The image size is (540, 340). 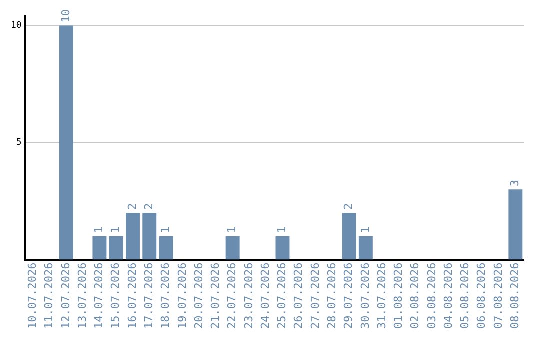 What do you see at coordinates (132, 296) in the screenshot?
I see `x-tick-label: 16.07.2026` at bounding box center [132, 296].